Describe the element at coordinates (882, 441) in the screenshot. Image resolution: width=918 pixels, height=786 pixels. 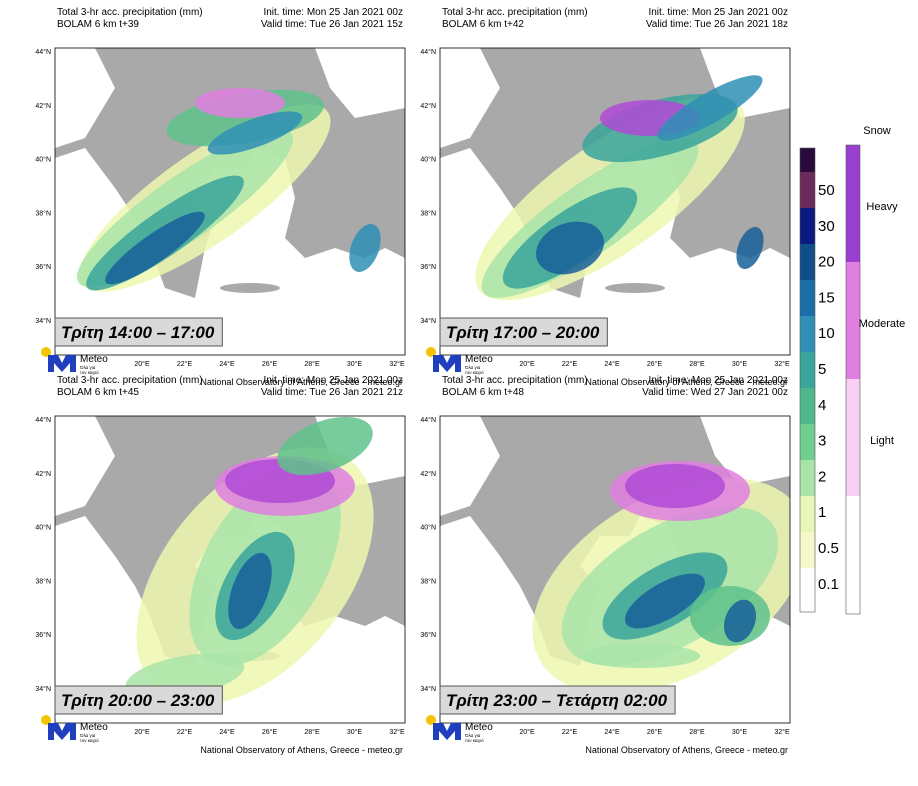
I see `snow-class: Light` at that location.